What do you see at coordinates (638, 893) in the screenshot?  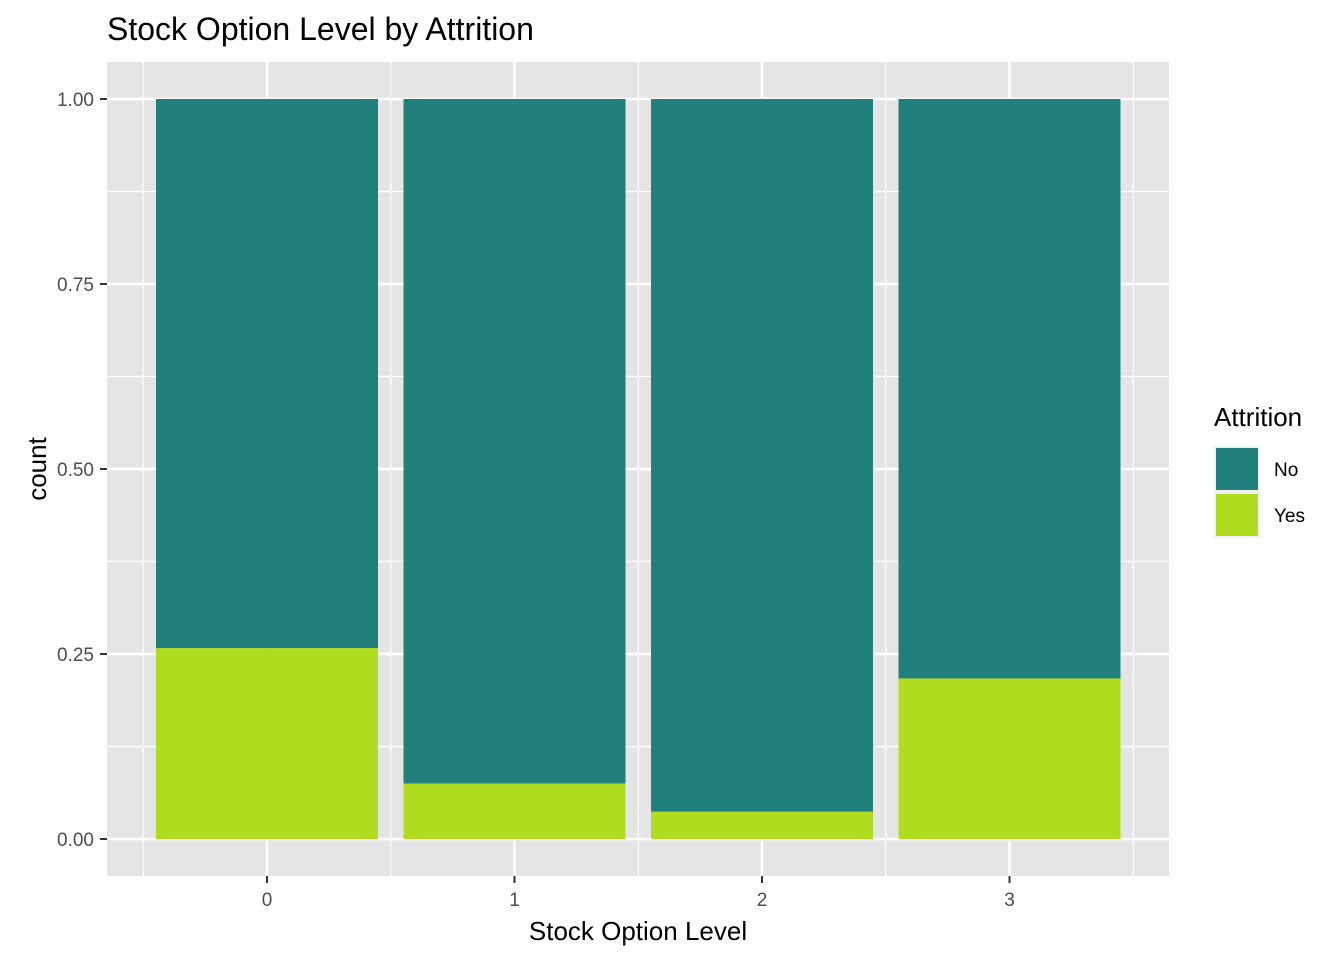 I see `x-axis: 0 1 2 3` at bounding box center [638, 893].